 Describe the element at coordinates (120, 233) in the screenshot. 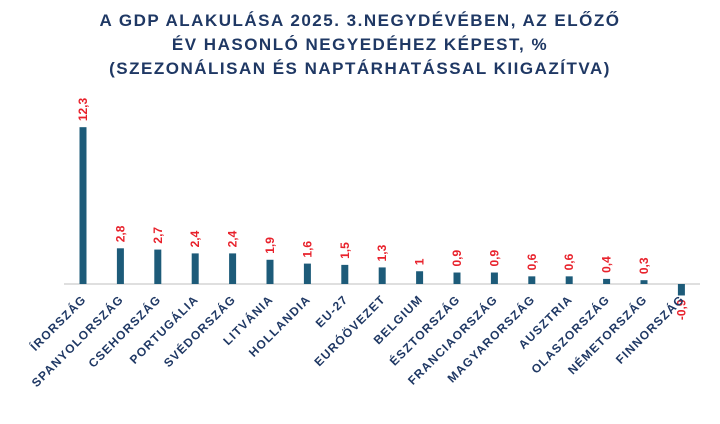

I see `data-label: 2,8` at that location.